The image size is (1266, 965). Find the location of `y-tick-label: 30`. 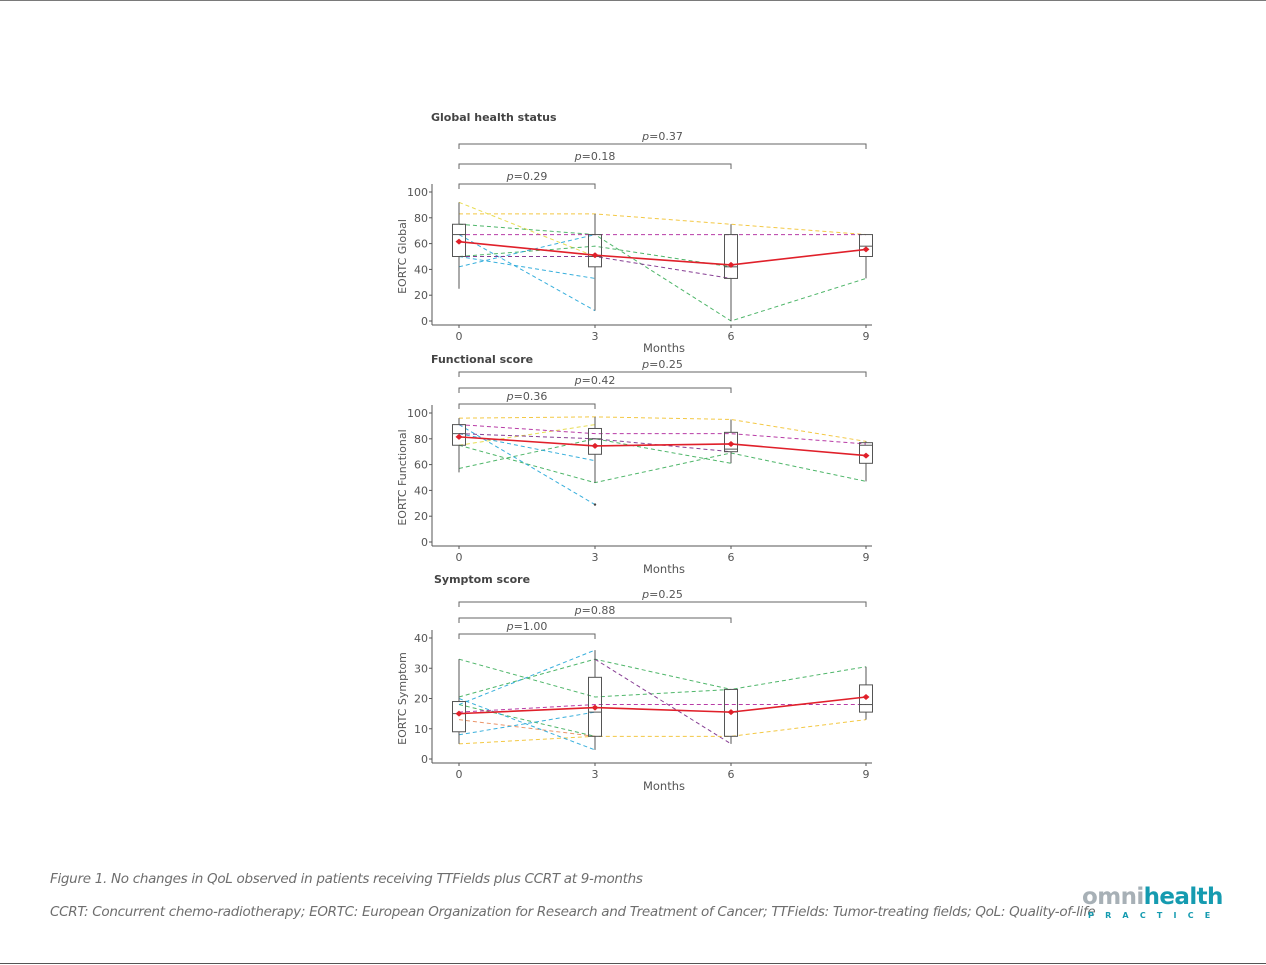

y-tick-label: 30 is located at coordinates (421, 668).